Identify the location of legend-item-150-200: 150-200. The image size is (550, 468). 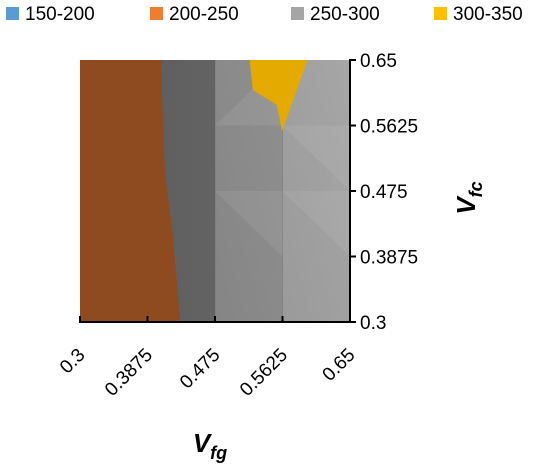
(50, 14).